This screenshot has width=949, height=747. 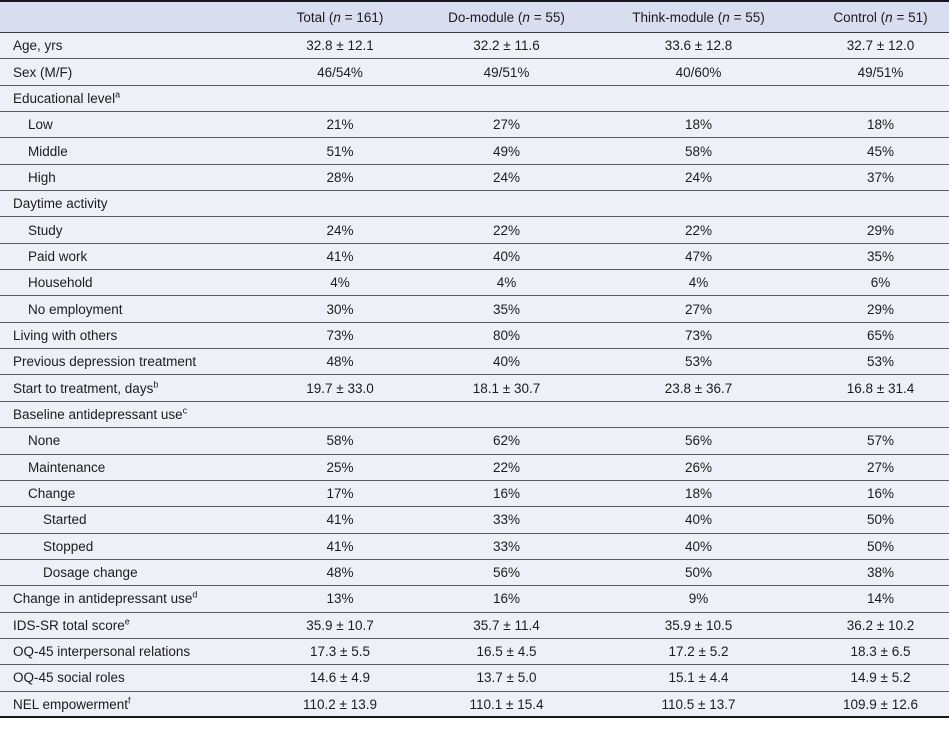 I want to click on cell-value: 9%, so click(x=698, y=599).